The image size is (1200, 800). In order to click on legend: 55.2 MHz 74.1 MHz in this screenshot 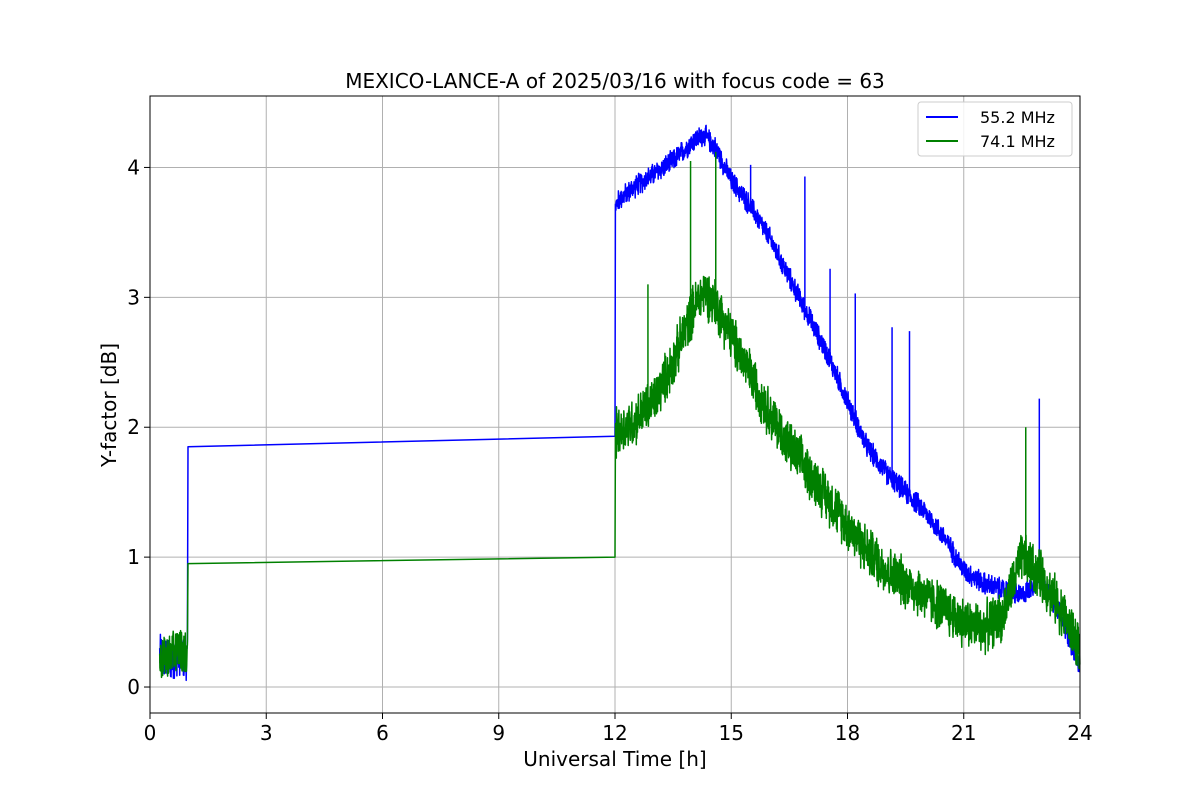, I will do `click(995, 129)`.